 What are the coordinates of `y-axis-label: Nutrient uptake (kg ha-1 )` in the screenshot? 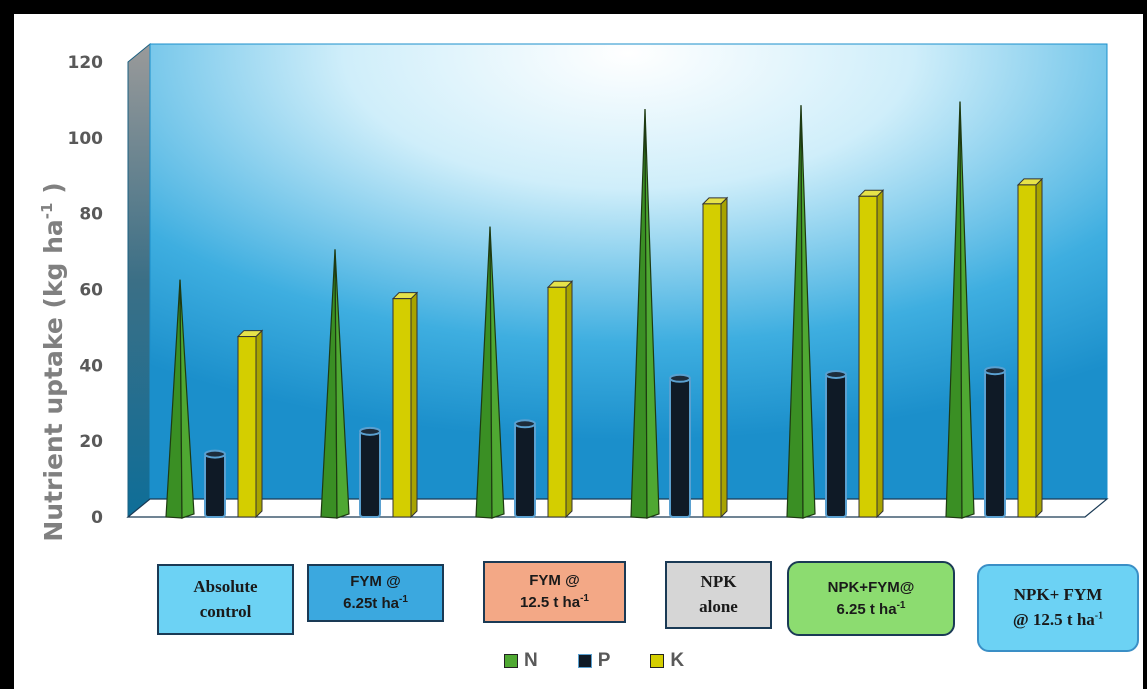 It's located at (53, 361).